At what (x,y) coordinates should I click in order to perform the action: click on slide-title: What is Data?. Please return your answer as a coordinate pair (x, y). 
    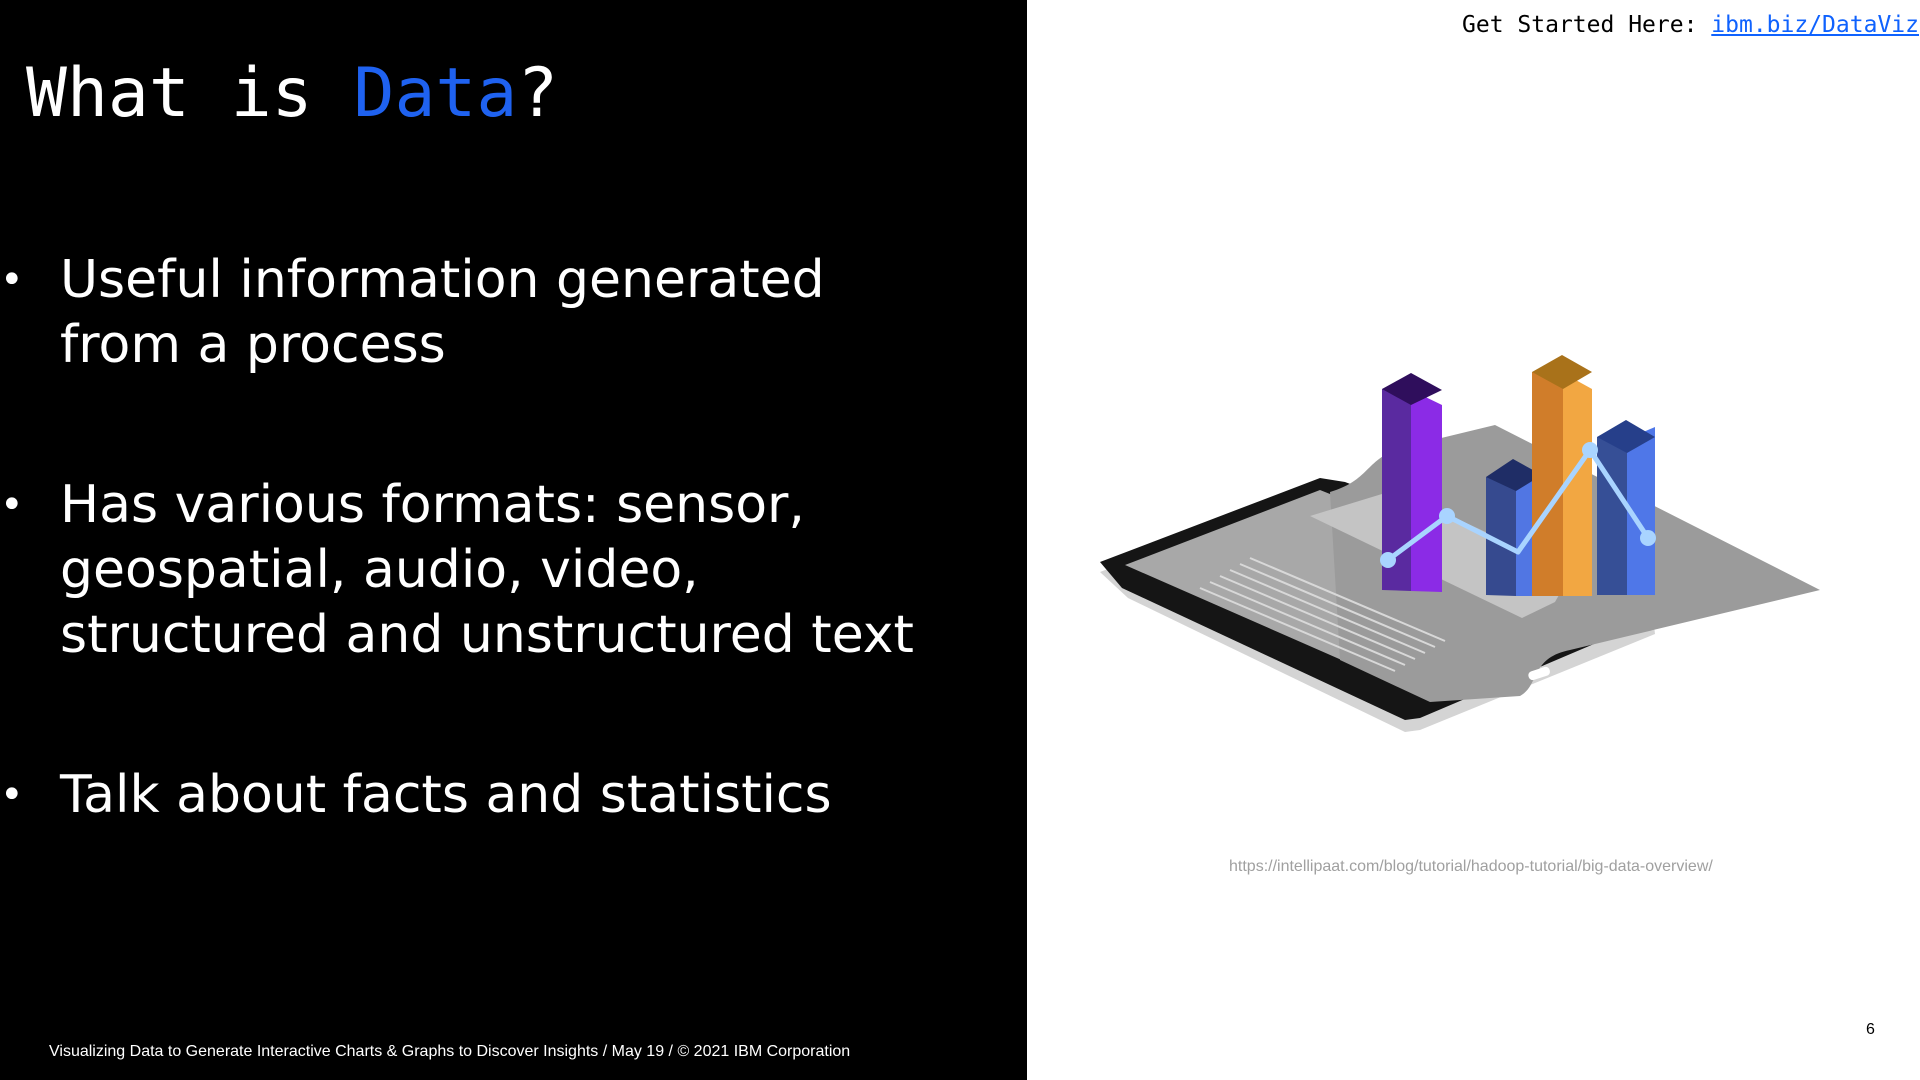
    Looking at the image, I should click on (292, 94).